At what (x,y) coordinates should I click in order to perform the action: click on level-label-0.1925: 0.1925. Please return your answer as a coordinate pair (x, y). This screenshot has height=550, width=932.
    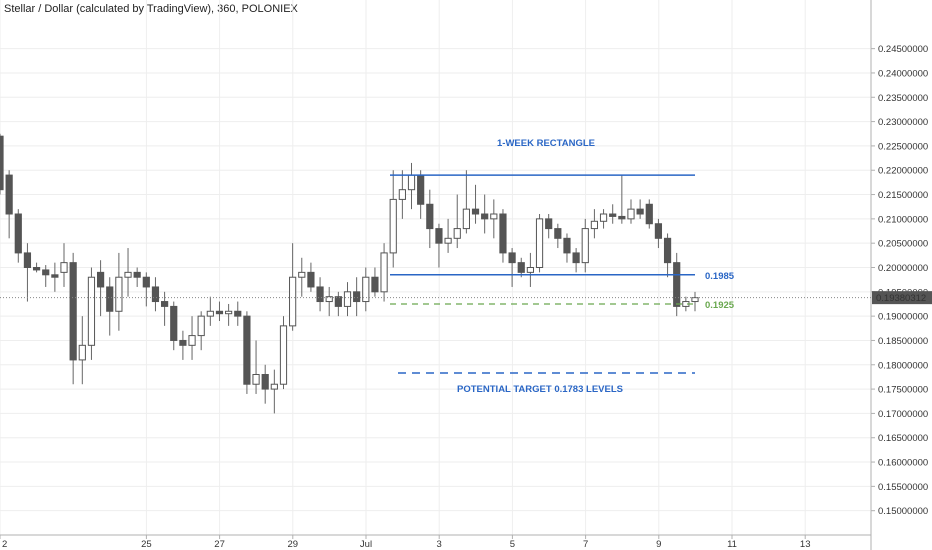
    Looking at the image, I should click on (720, 305).